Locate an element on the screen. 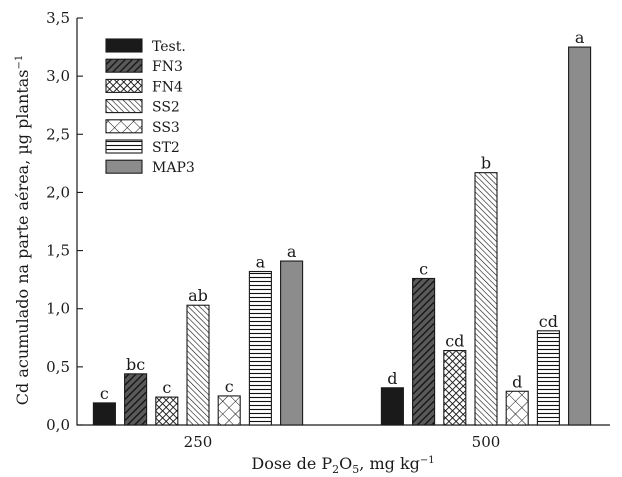  legend-label: ST2 is located at coordinates (166, 148).